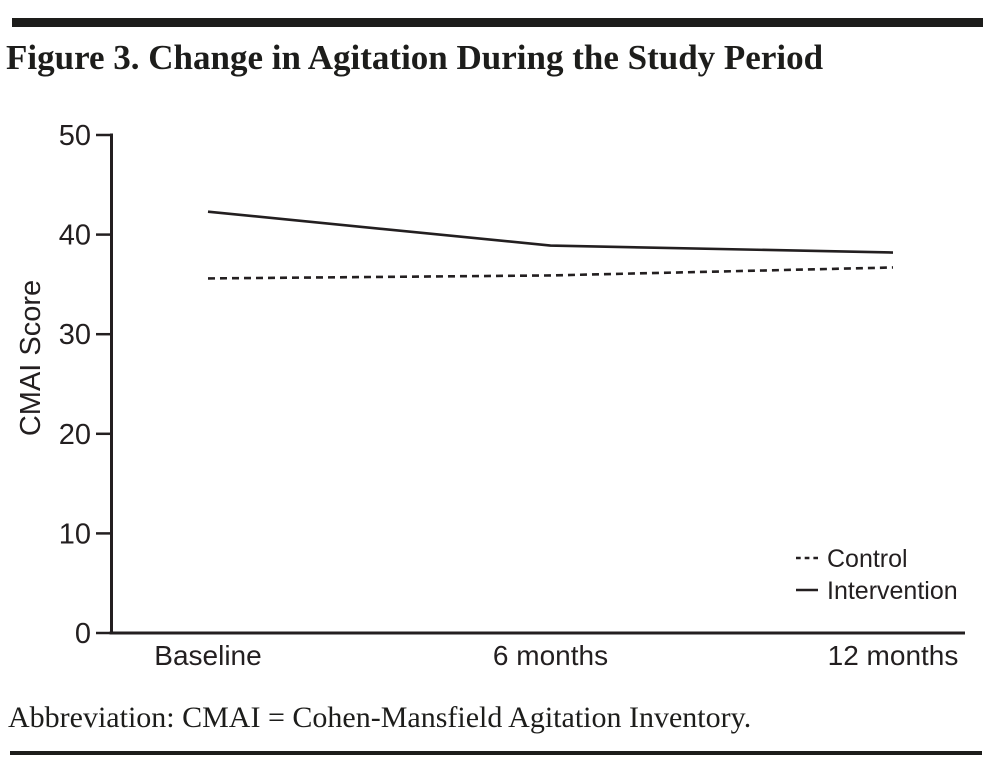  What do you see at coordinates (893, 655) in the screenshot?
I see `x-tick-label: 12 months` at bounding box center [893, 655].